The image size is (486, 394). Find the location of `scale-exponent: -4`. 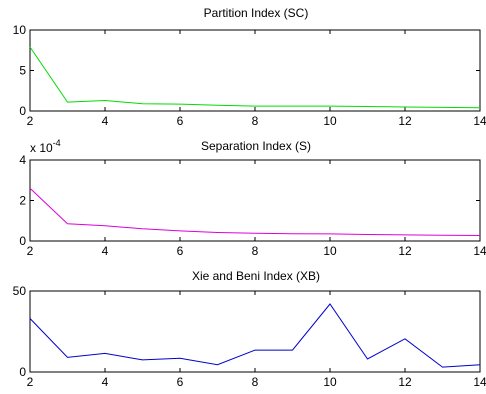

scale-exponent: -4 is located at coordinates (57, 143).